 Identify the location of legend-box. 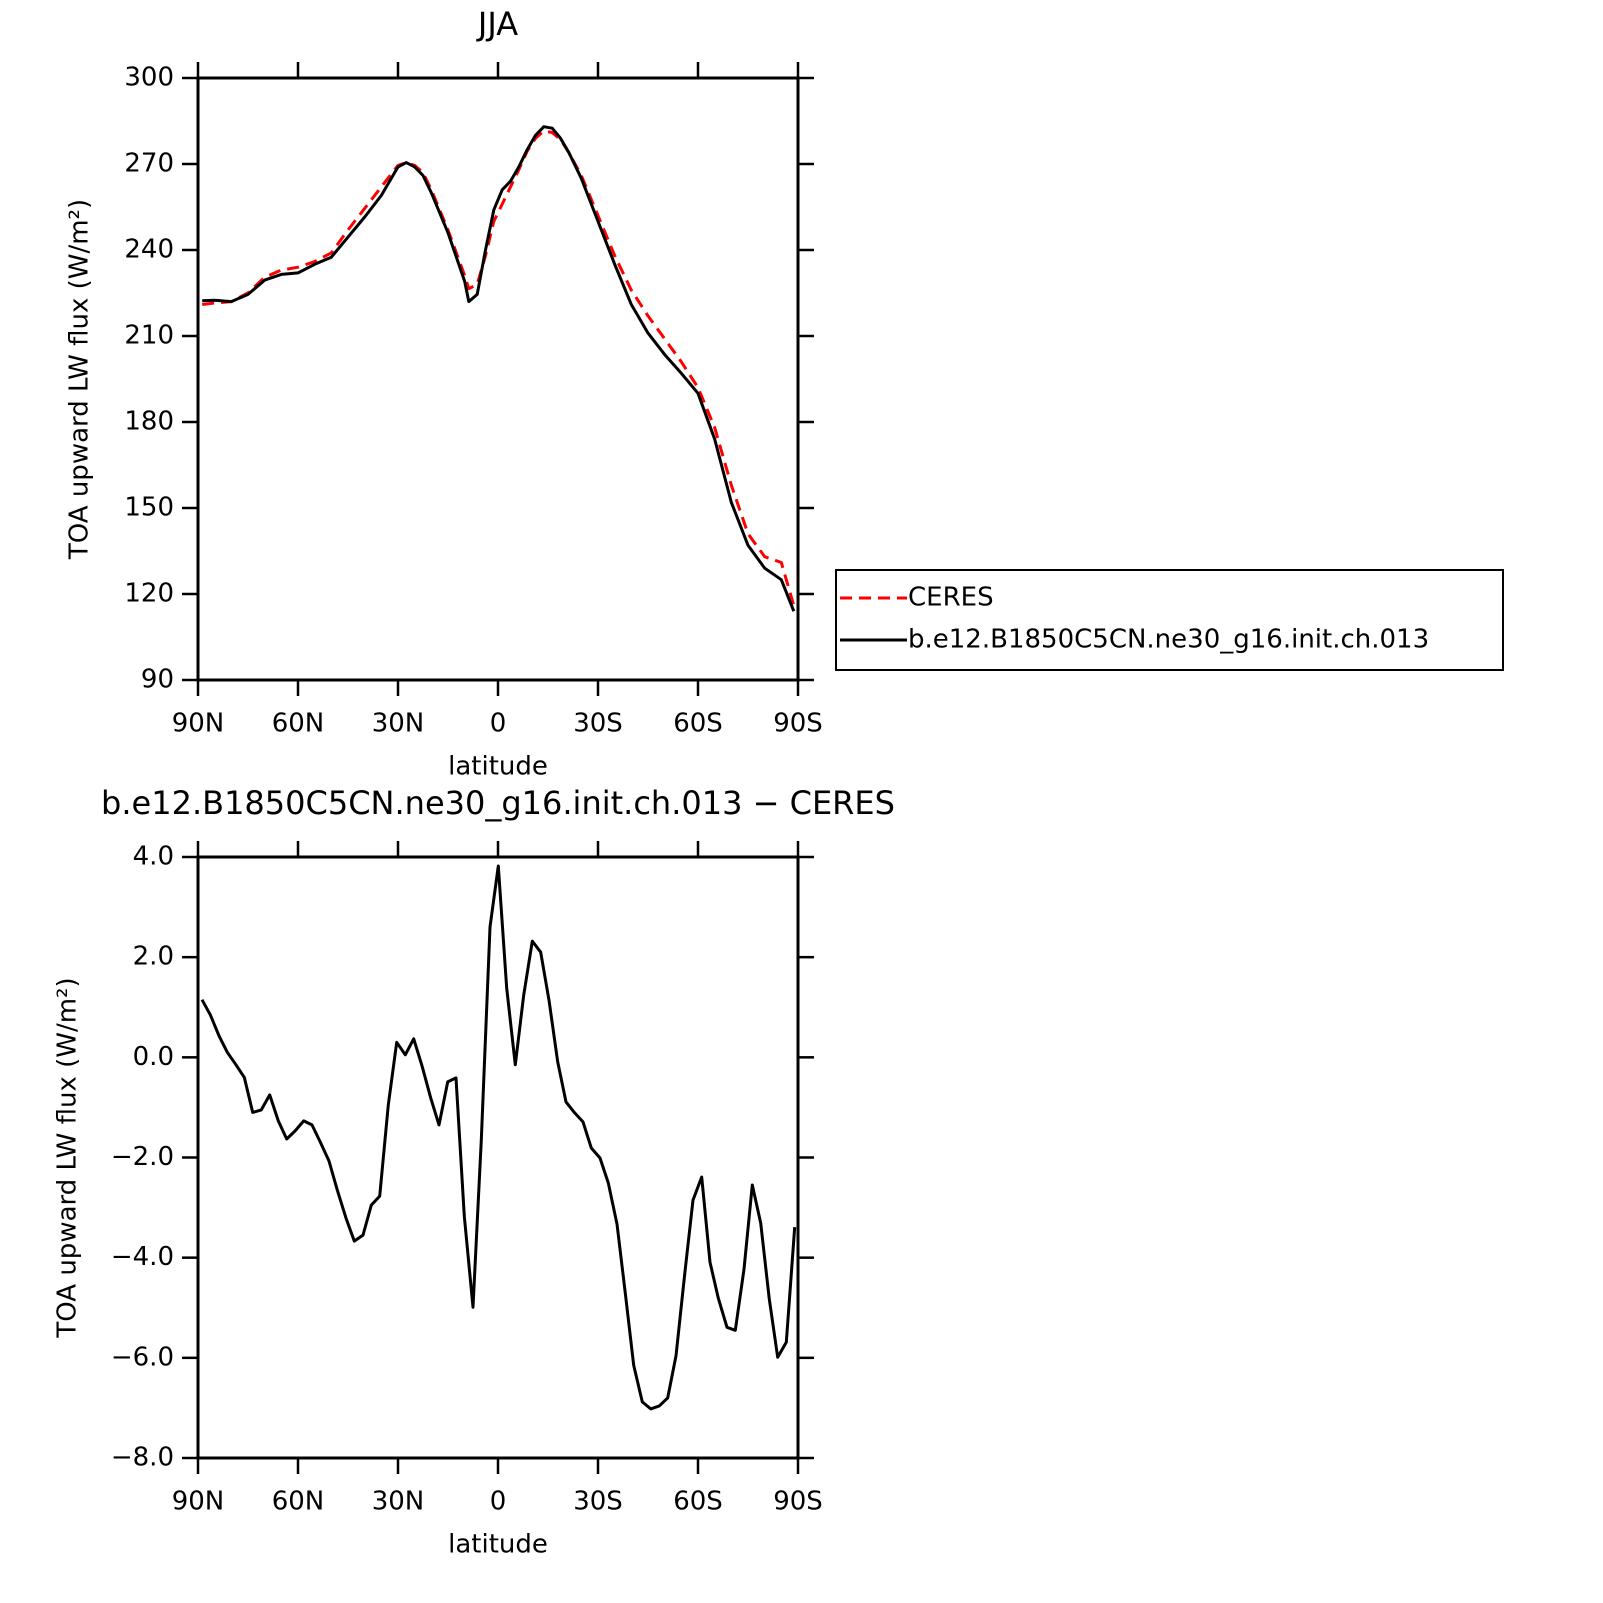
(1169, 620).